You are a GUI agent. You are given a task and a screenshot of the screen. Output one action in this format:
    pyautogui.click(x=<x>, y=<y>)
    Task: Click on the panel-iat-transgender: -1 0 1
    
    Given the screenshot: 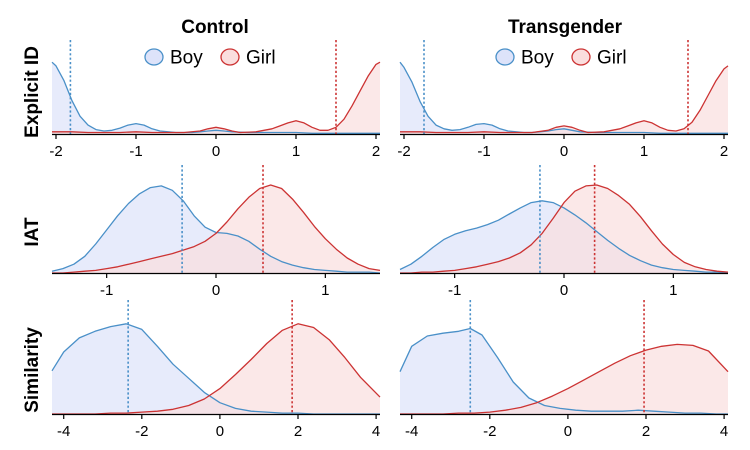 What is the action you would take?
    pyautogui.click(x=564, y=232)
    